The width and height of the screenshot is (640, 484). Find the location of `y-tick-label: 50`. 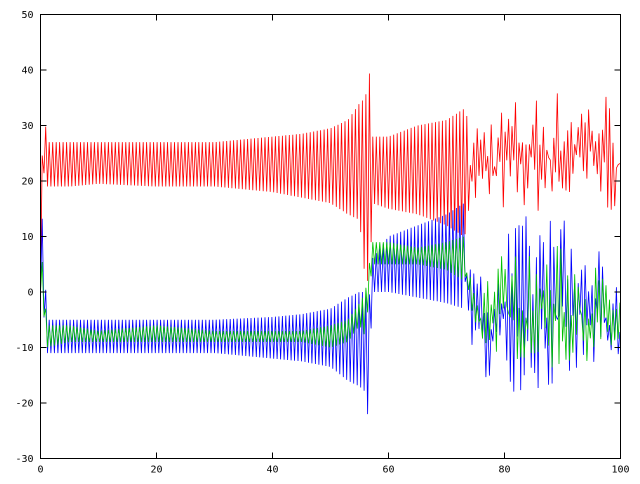

y-tick-label: 50 is located at coordinates (27, 15).